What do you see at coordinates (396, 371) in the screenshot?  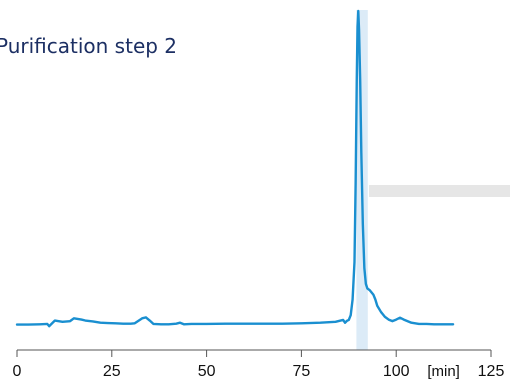 I see `x-tick-label: 100` at bounding box center [396, 371].